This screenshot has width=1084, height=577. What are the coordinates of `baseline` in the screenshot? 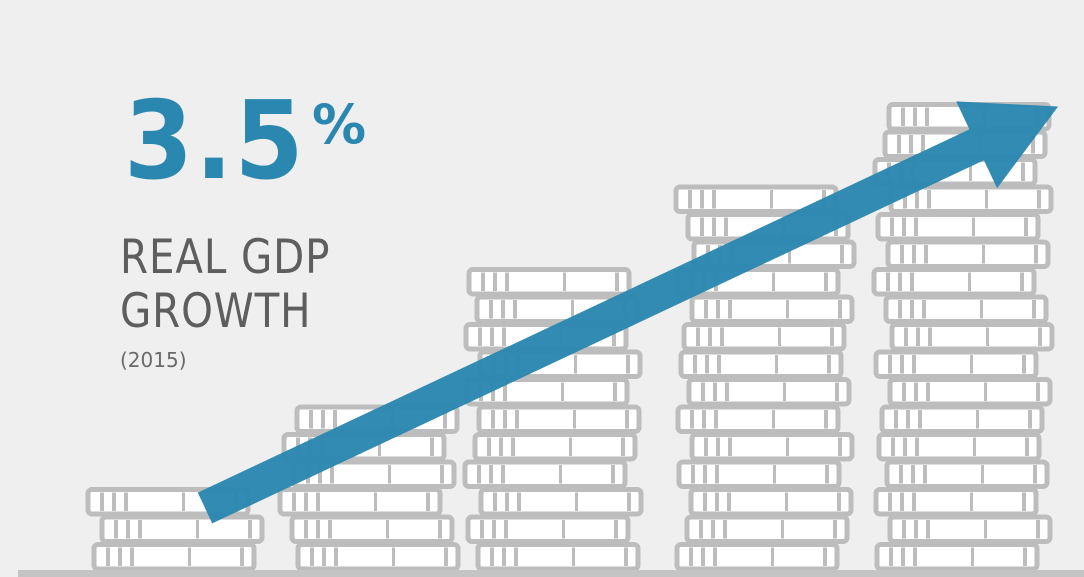 It's located at (551, 573).